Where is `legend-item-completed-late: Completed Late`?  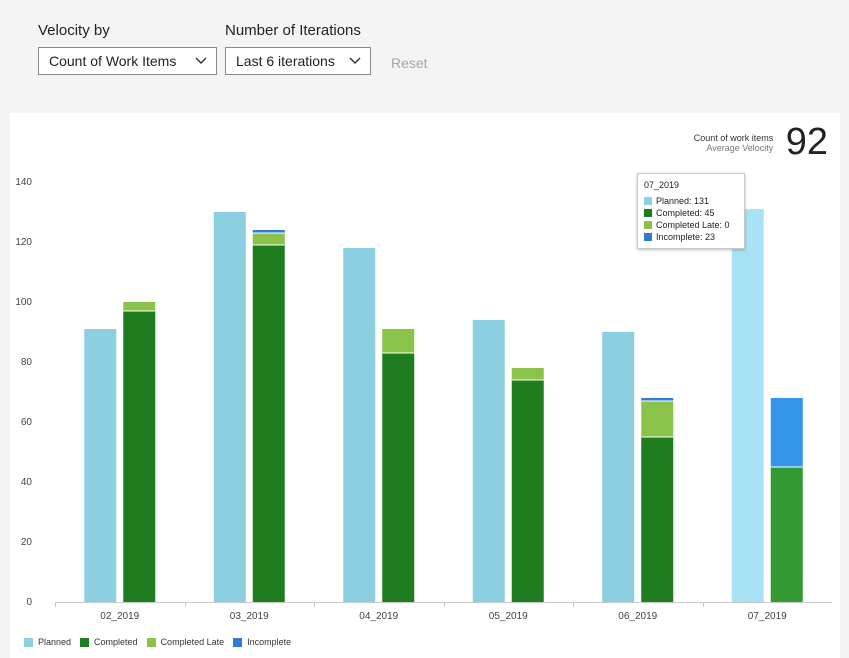 legend-item-completed-late: Completed Late is located at coordinates (185, 642).